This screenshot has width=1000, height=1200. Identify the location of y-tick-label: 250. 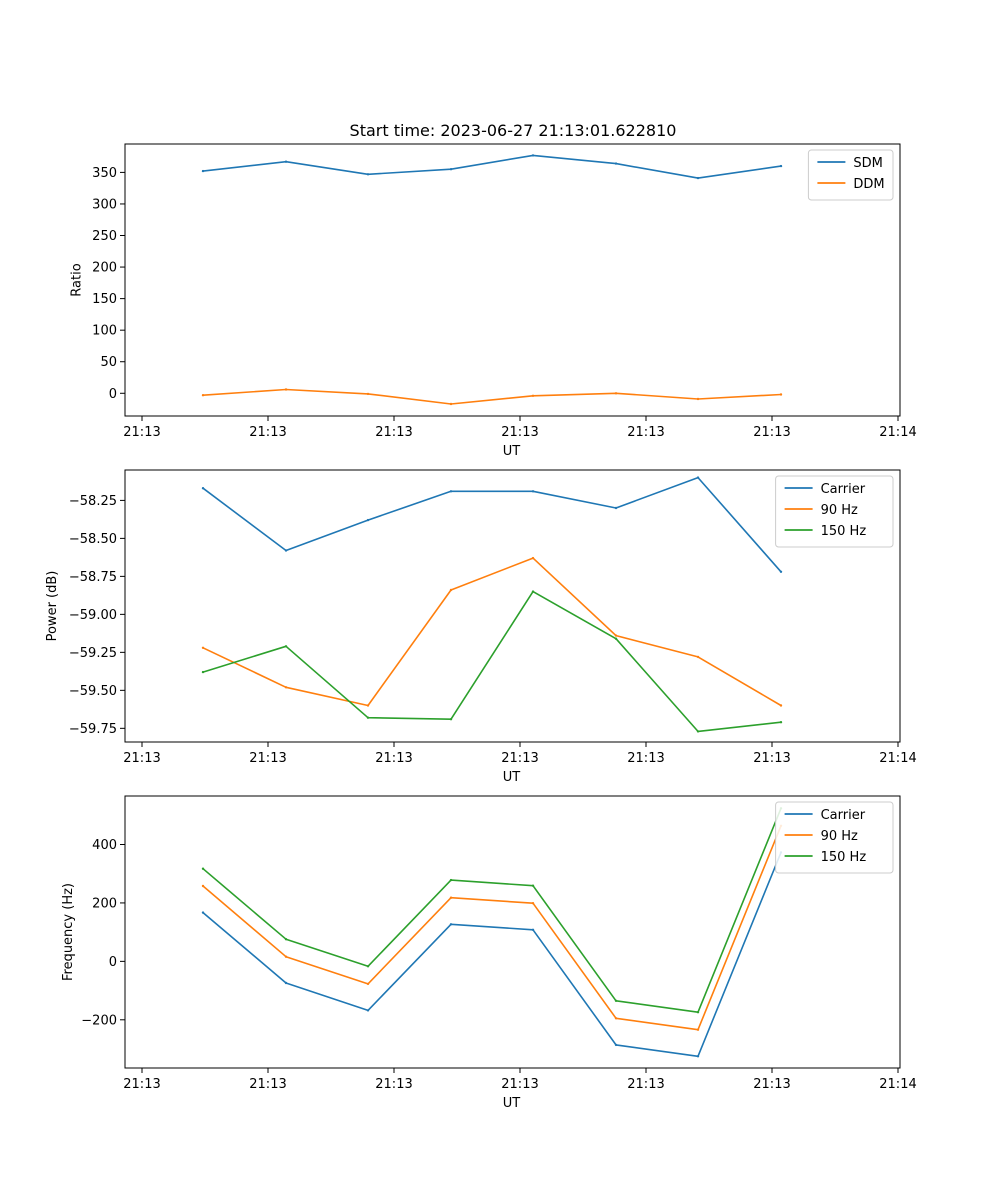
(104, 236).